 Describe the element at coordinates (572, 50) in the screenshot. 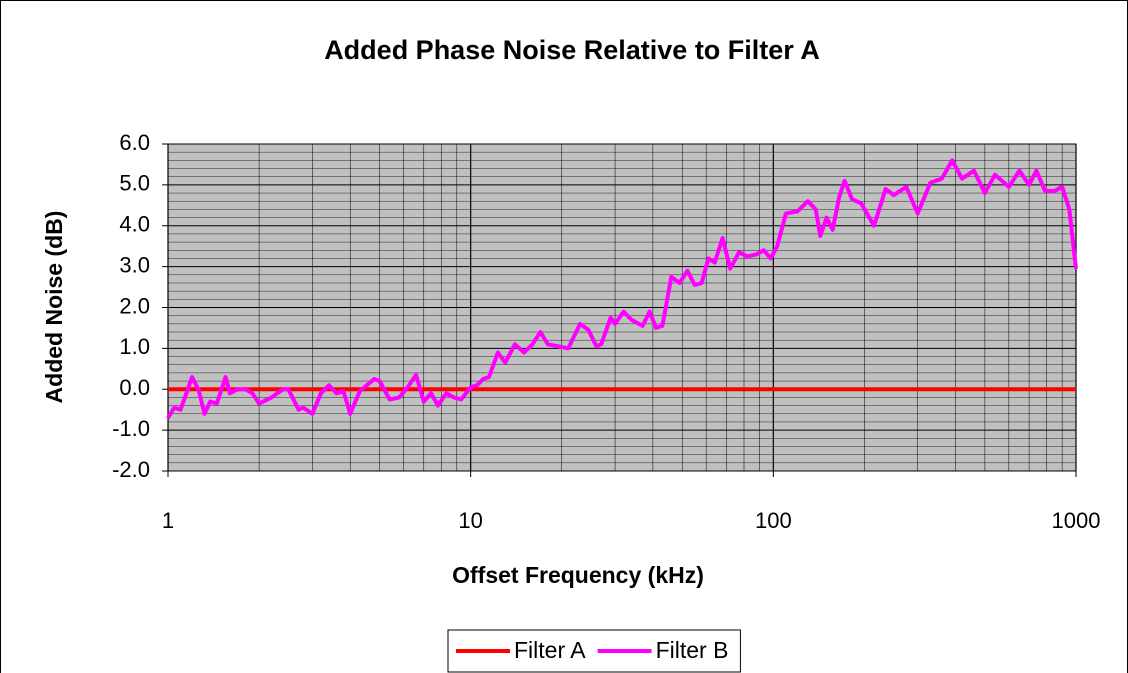

I see `chart-title: Added Phase Noise Relative to Filter A` at that location.